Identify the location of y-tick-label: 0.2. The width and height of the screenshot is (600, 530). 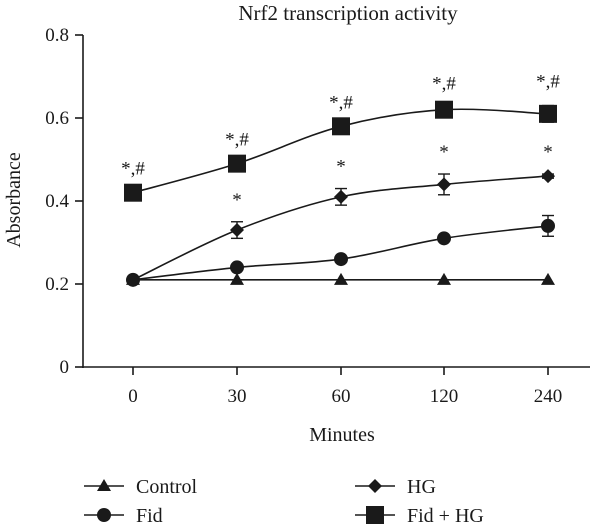
(57, 284).